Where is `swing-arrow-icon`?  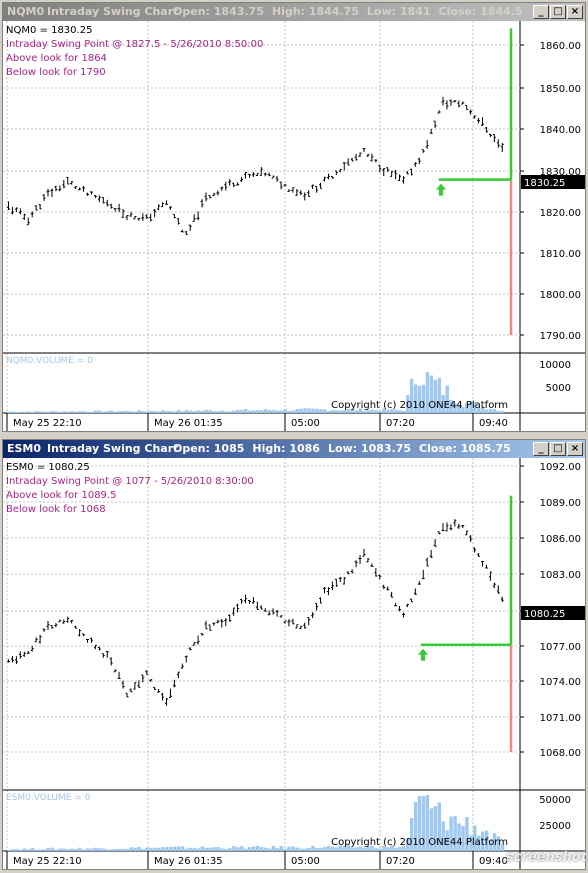
swing-arrow-icon is located at coordinates (441, 189).